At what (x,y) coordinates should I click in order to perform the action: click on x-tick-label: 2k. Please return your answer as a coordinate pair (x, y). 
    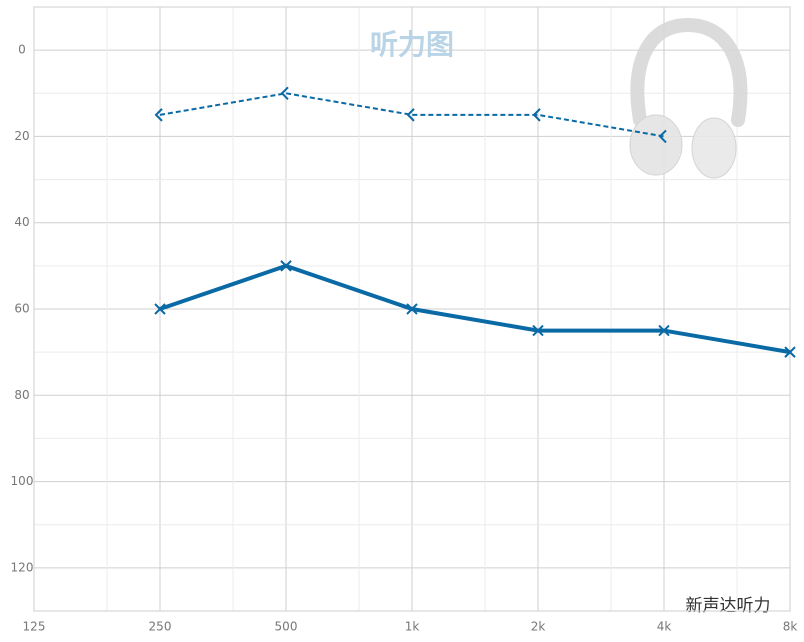
    Looking at the image, I should click on (538, 627).